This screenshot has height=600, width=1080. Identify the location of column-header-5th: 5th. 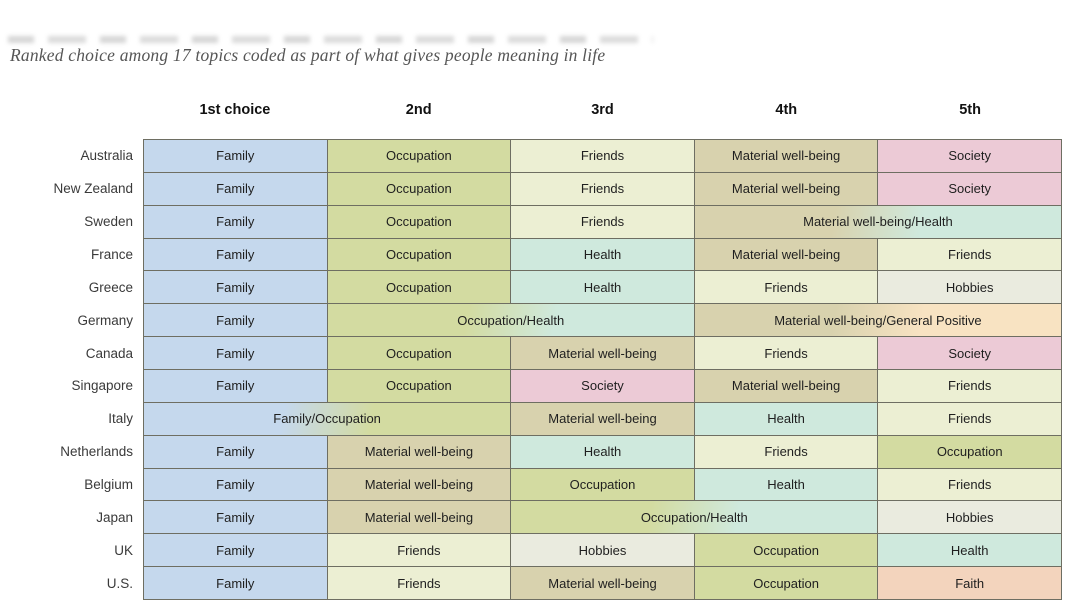
(970, 110).